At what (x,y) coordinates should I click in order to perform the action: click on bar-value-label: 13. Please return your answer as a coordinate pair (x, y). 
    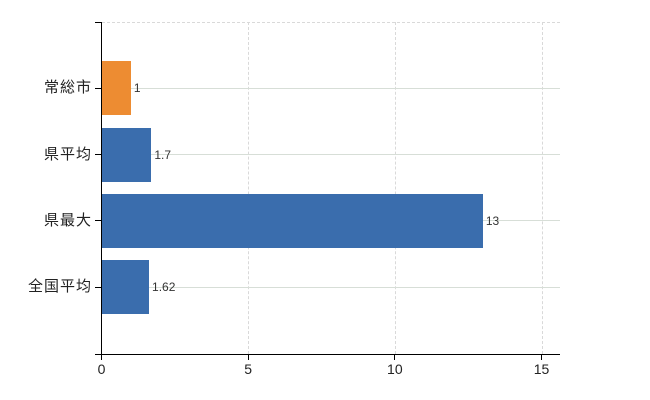
    Looking at the image, I should click on (492, 220).